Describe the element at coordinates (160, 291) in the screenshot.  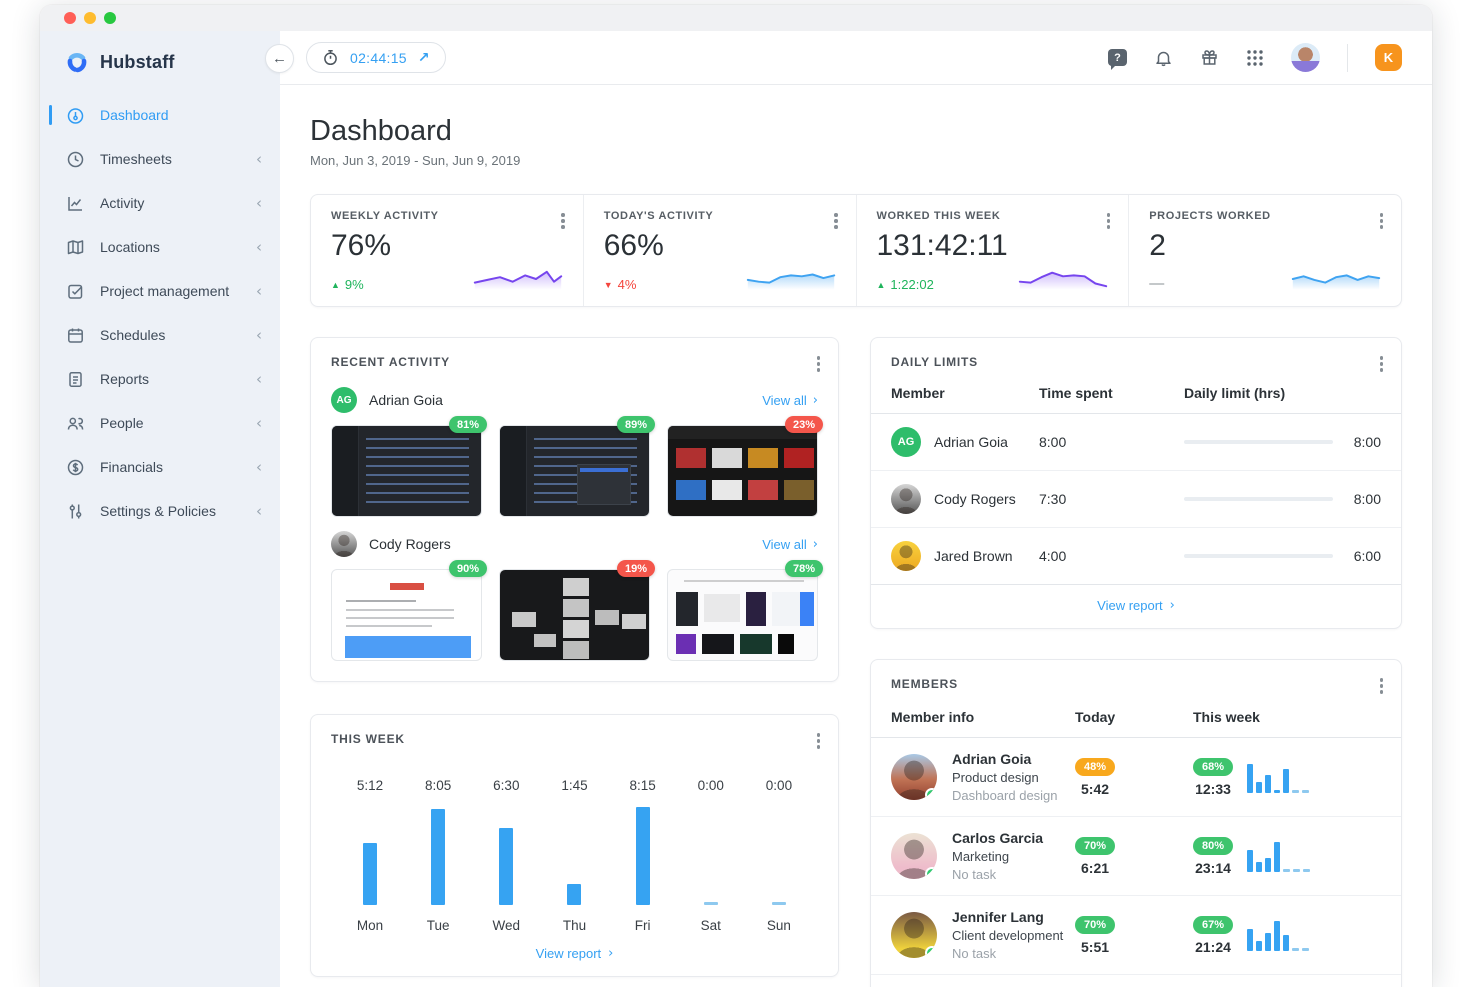
I see `sidebar-item-project-management: Project management ‹` at that location.